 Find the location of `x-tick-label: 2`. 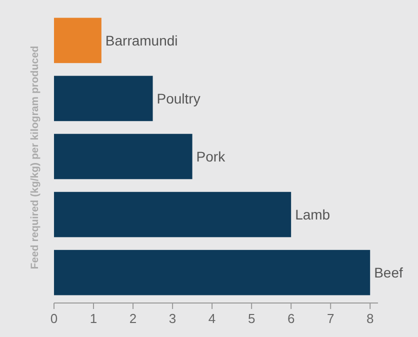

x-tick-label: 2 is located at coordinates (133, 318).